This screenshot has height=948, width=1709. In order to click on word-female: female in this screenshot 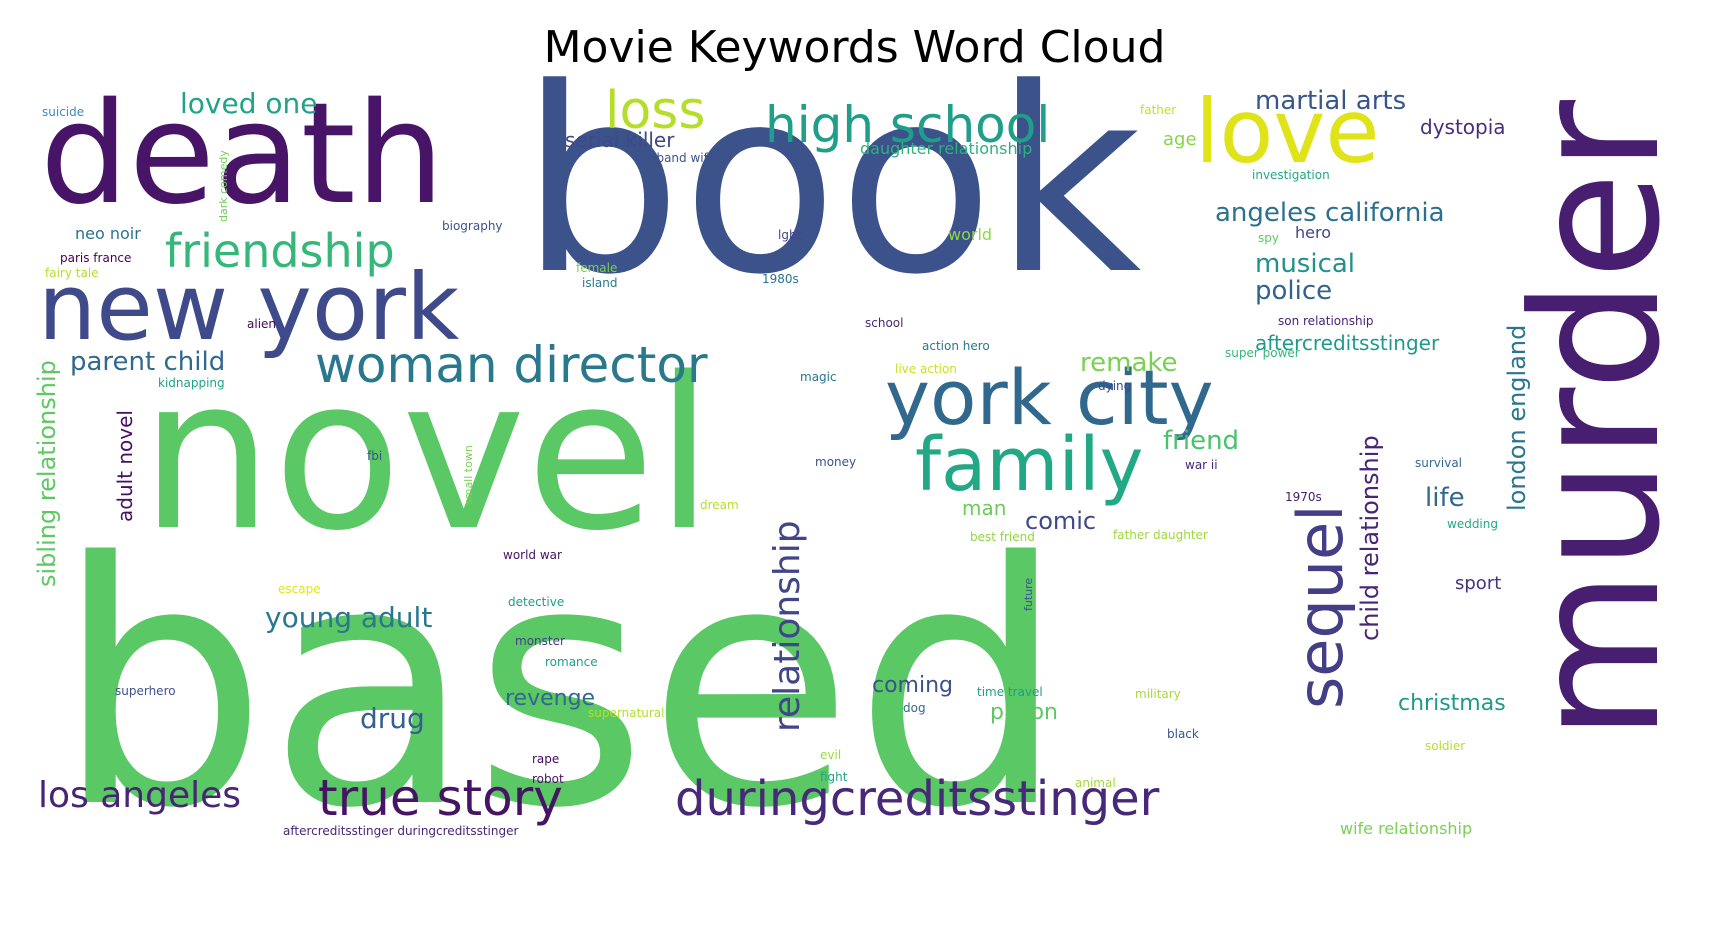, I will do `click(597, 268)`.